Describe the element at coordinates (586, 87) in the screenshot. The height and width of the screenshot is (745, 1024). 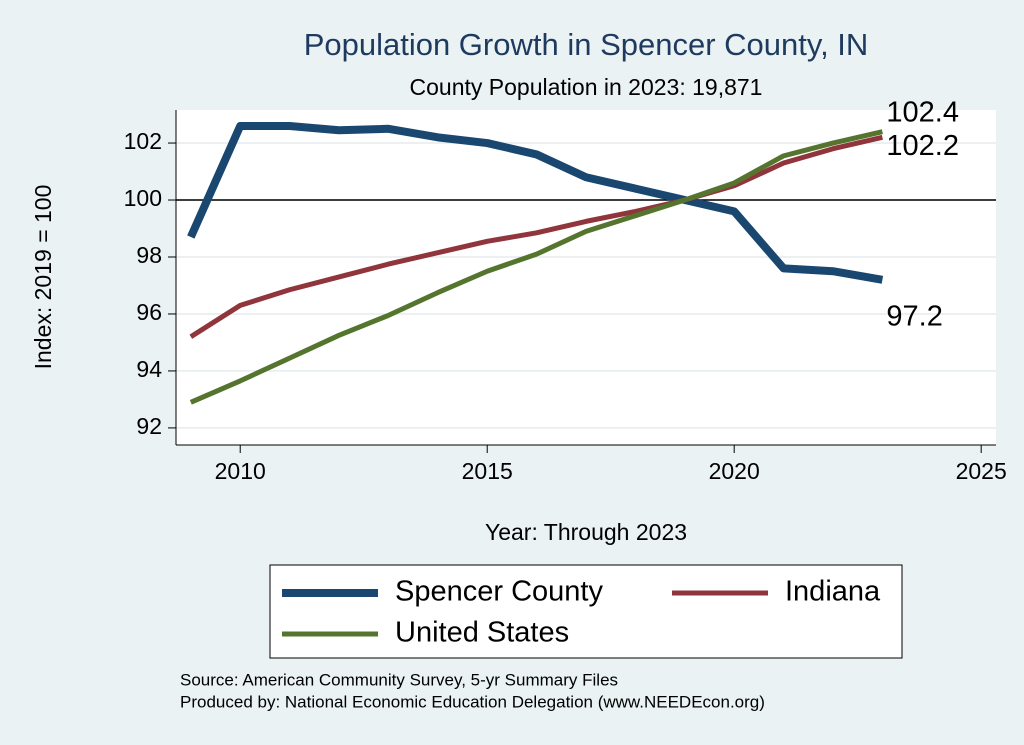
I see `chart-subtitle: County Population in 2023: 19,871` at that location.